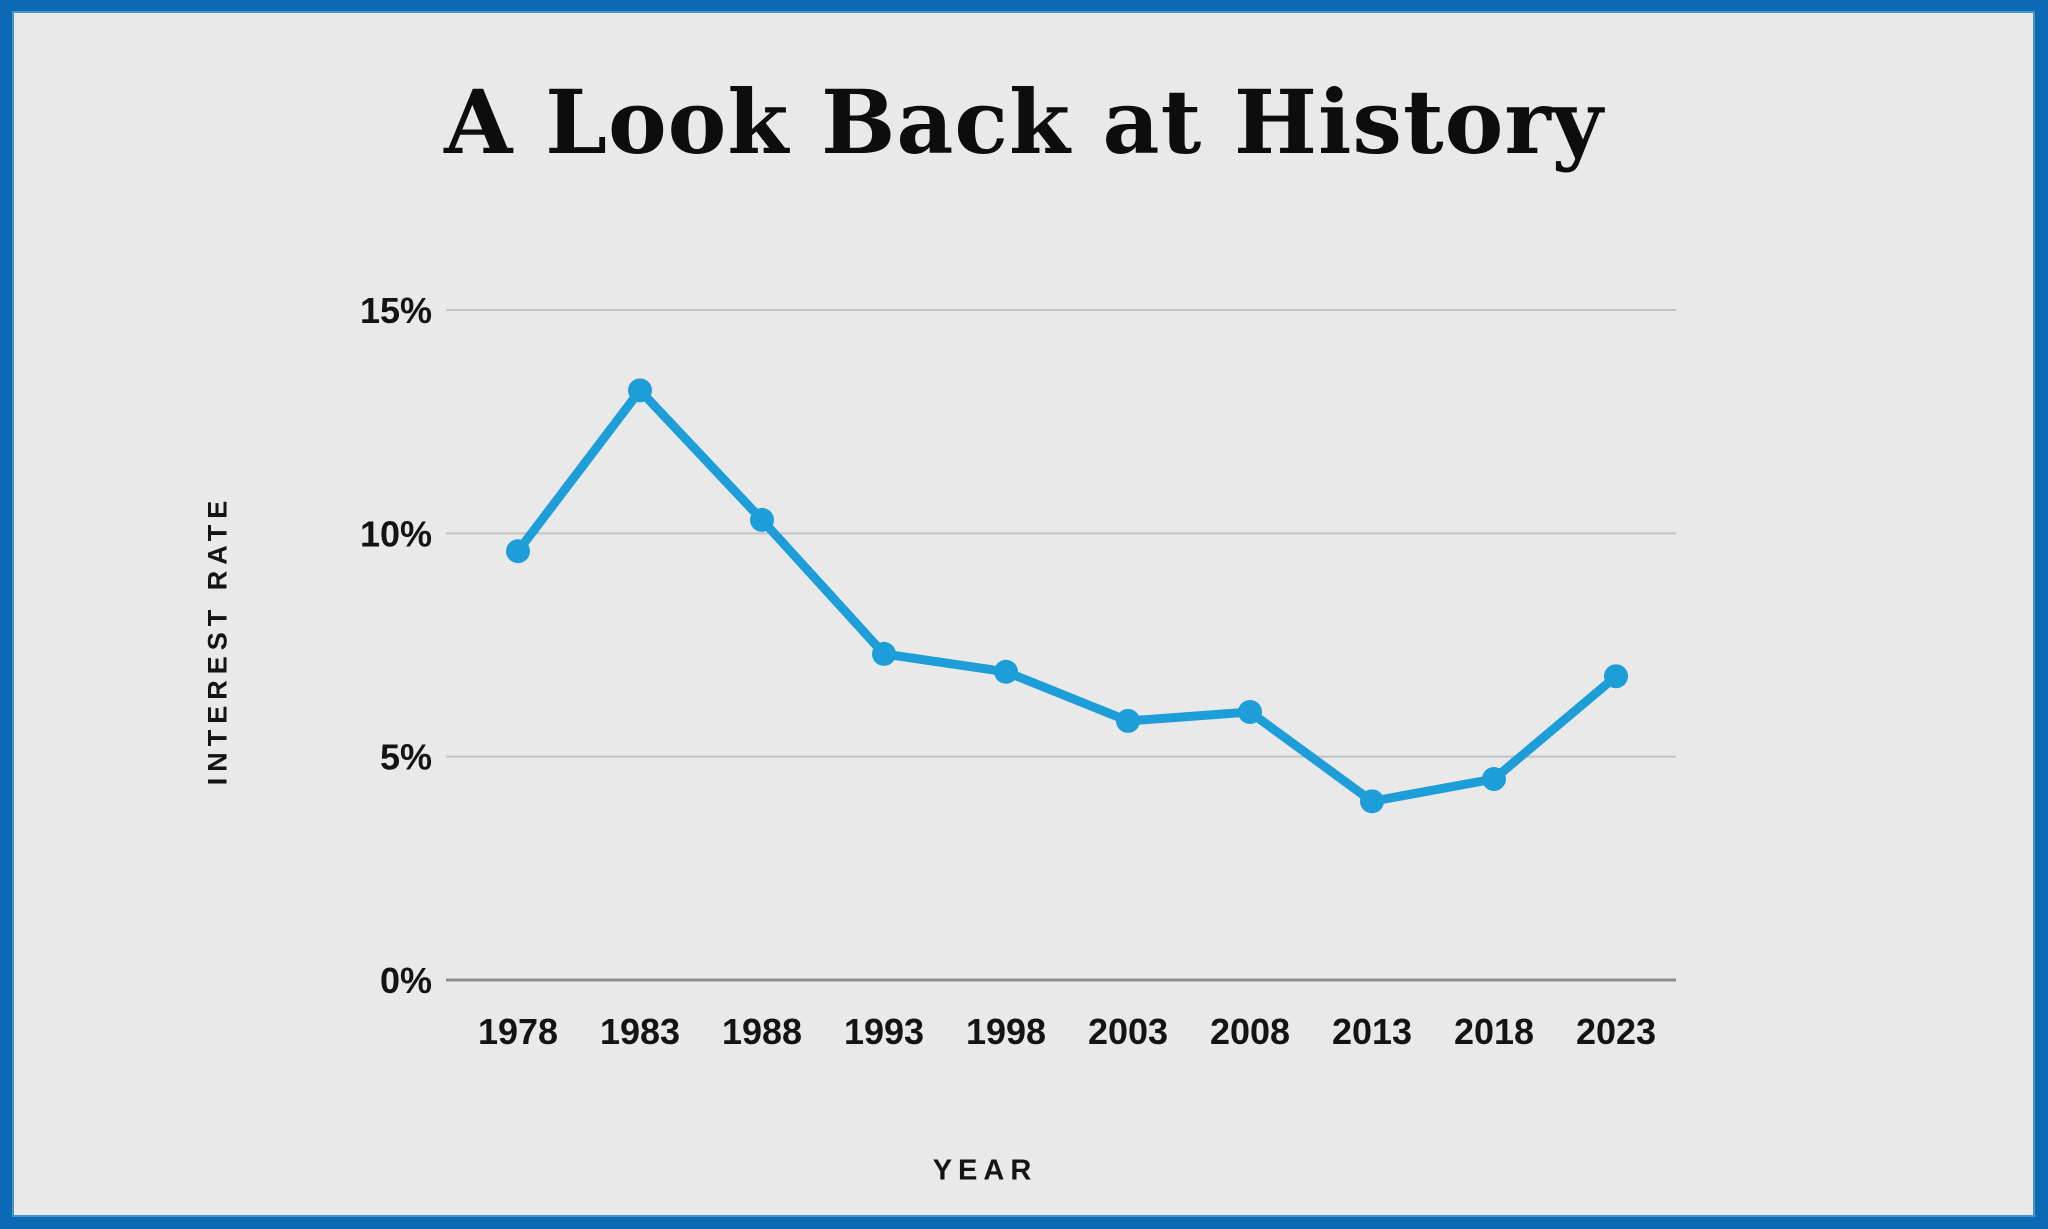 The image size is (2048, 1229). Describe the element at coordinates (406, 980) in the screenshot. I see `y-tick-label-0%: 0%` at that location.